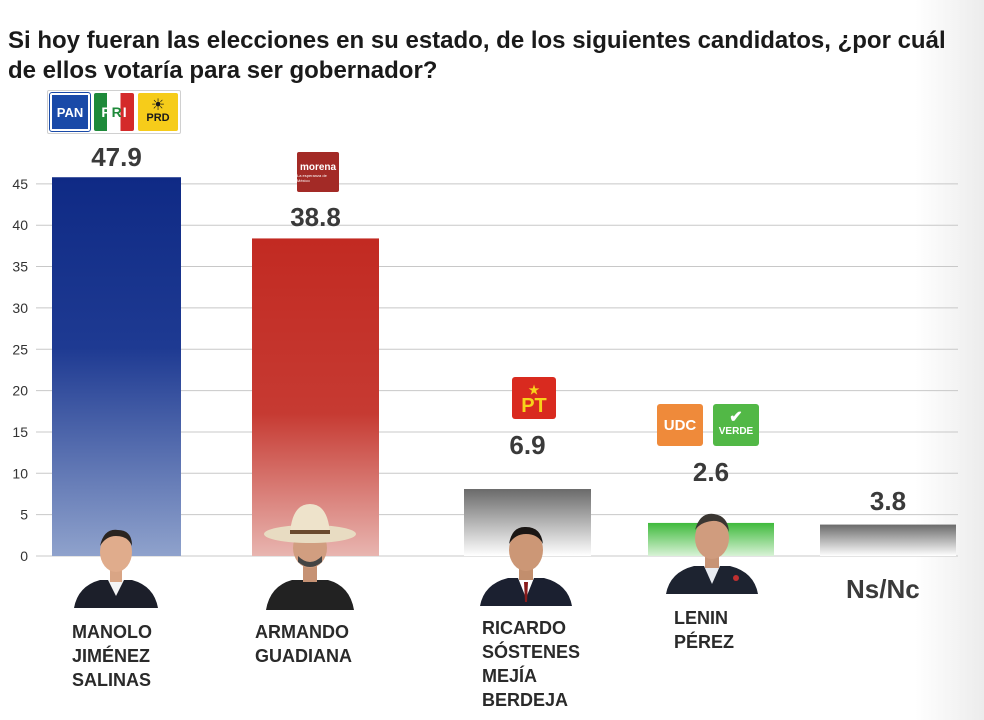 The image size is (984, 720). I want to click on y-tick-label: 35, so click(20, 267).